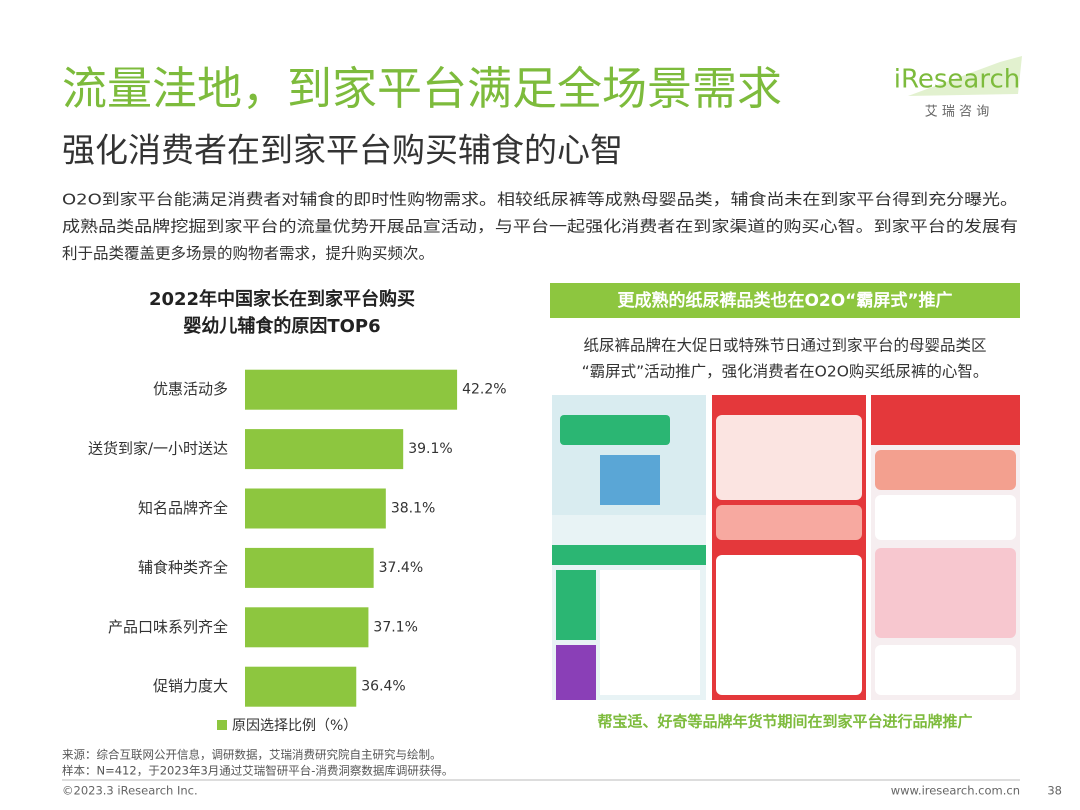  What do you see at coordinates (282, 299) in the screenshot?
I see `chart-title: 2022年中国家长在到家平台购买` at bounding box center [282, 299].